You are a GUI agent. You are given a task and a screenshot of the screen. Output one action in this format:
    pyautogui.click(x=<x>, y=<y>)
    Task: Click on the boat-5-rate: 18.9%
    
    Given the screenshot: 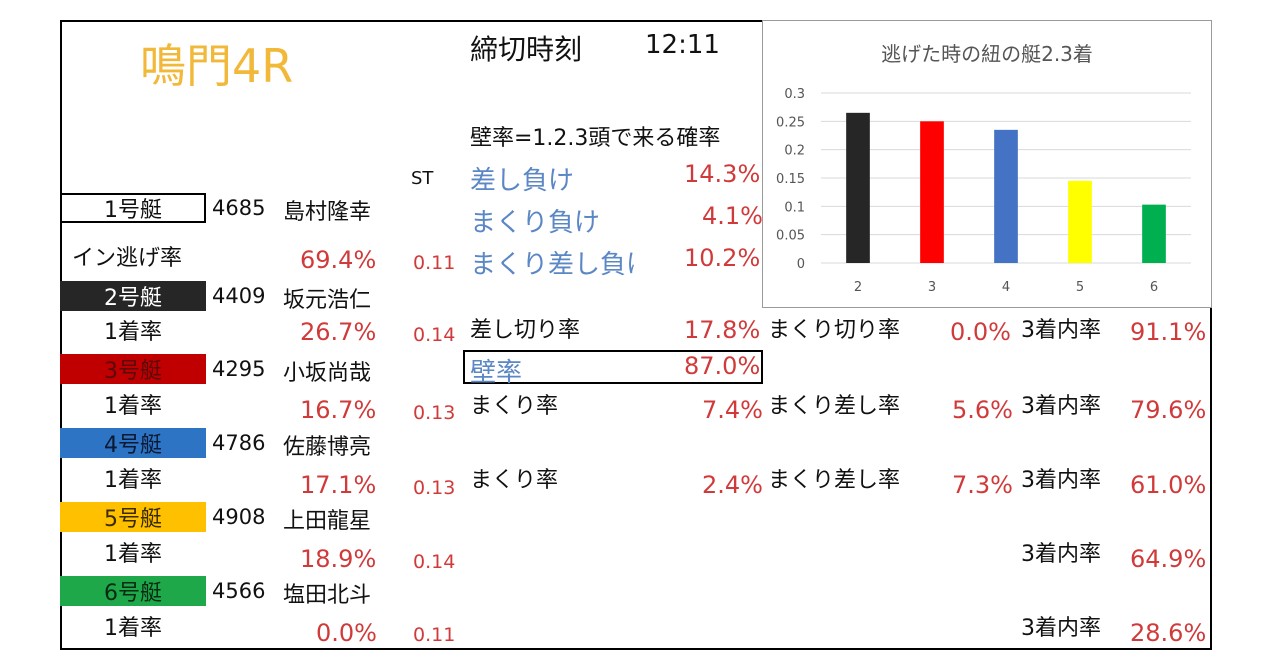 What is the action you would take?
    pyautogui.click(x=338, y=559)
    